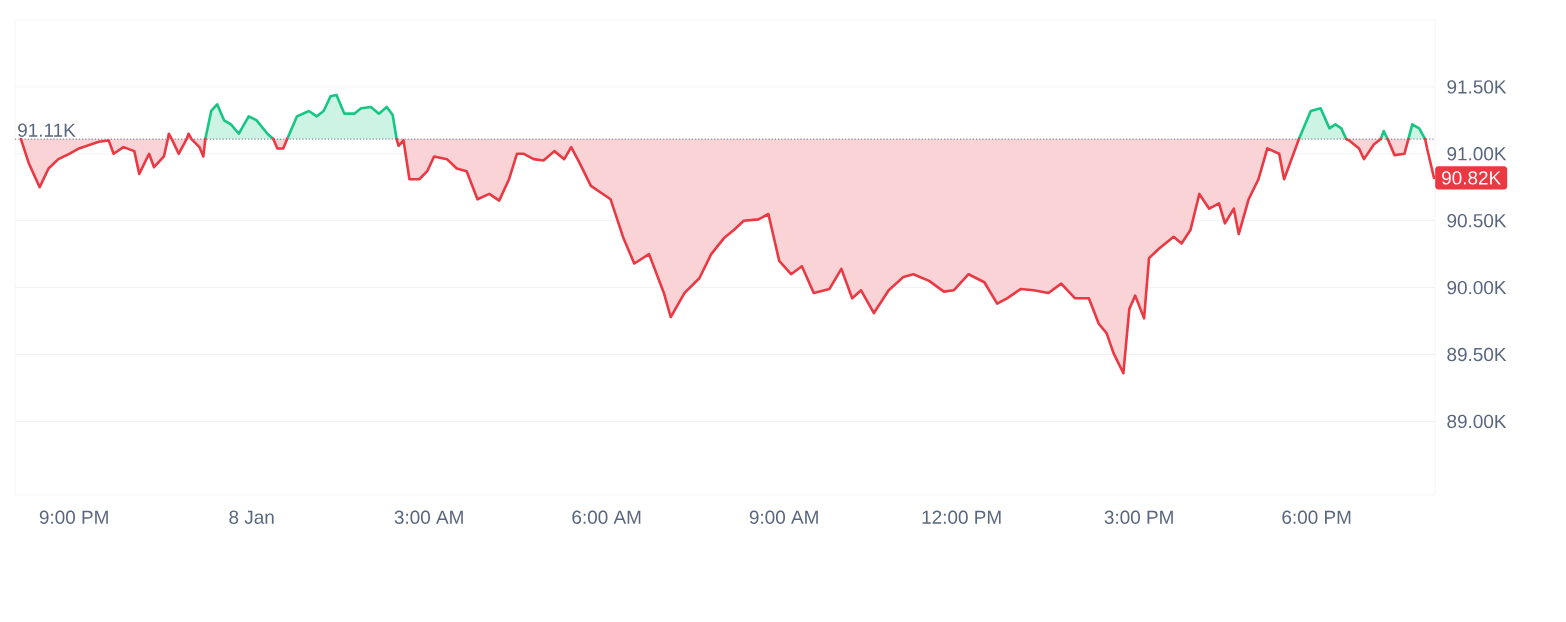 This screenshot has height=622, width=1566. Describe the element at coordinates (1477, 154) in the screenshot. I see `y-tick-label: 91.00K` at that location.